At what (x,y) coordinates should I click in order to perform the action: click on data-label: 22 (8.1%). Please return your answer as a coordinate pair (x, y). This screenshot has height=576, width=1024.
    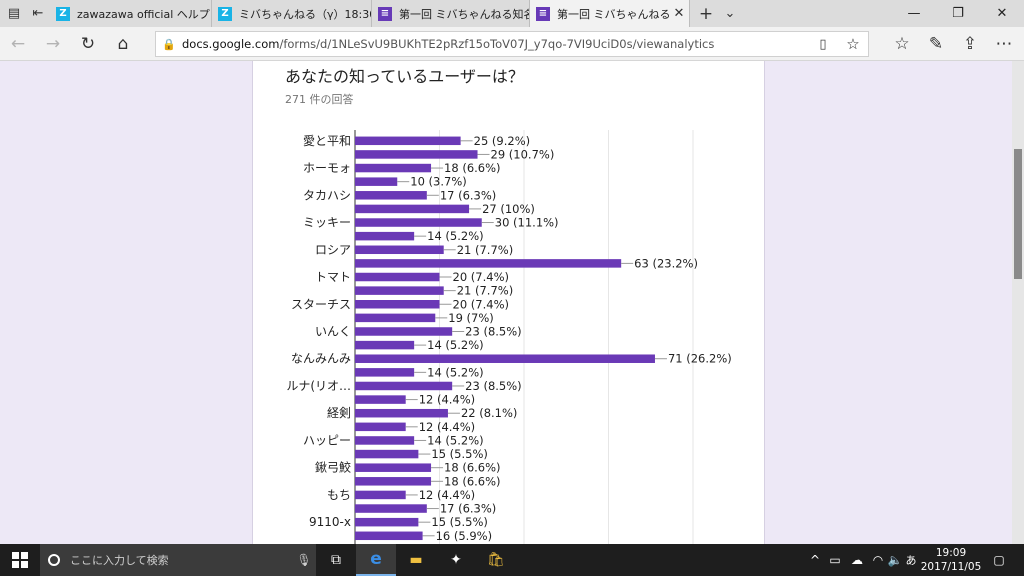
    Looking at the image, I should click on (489, 413).